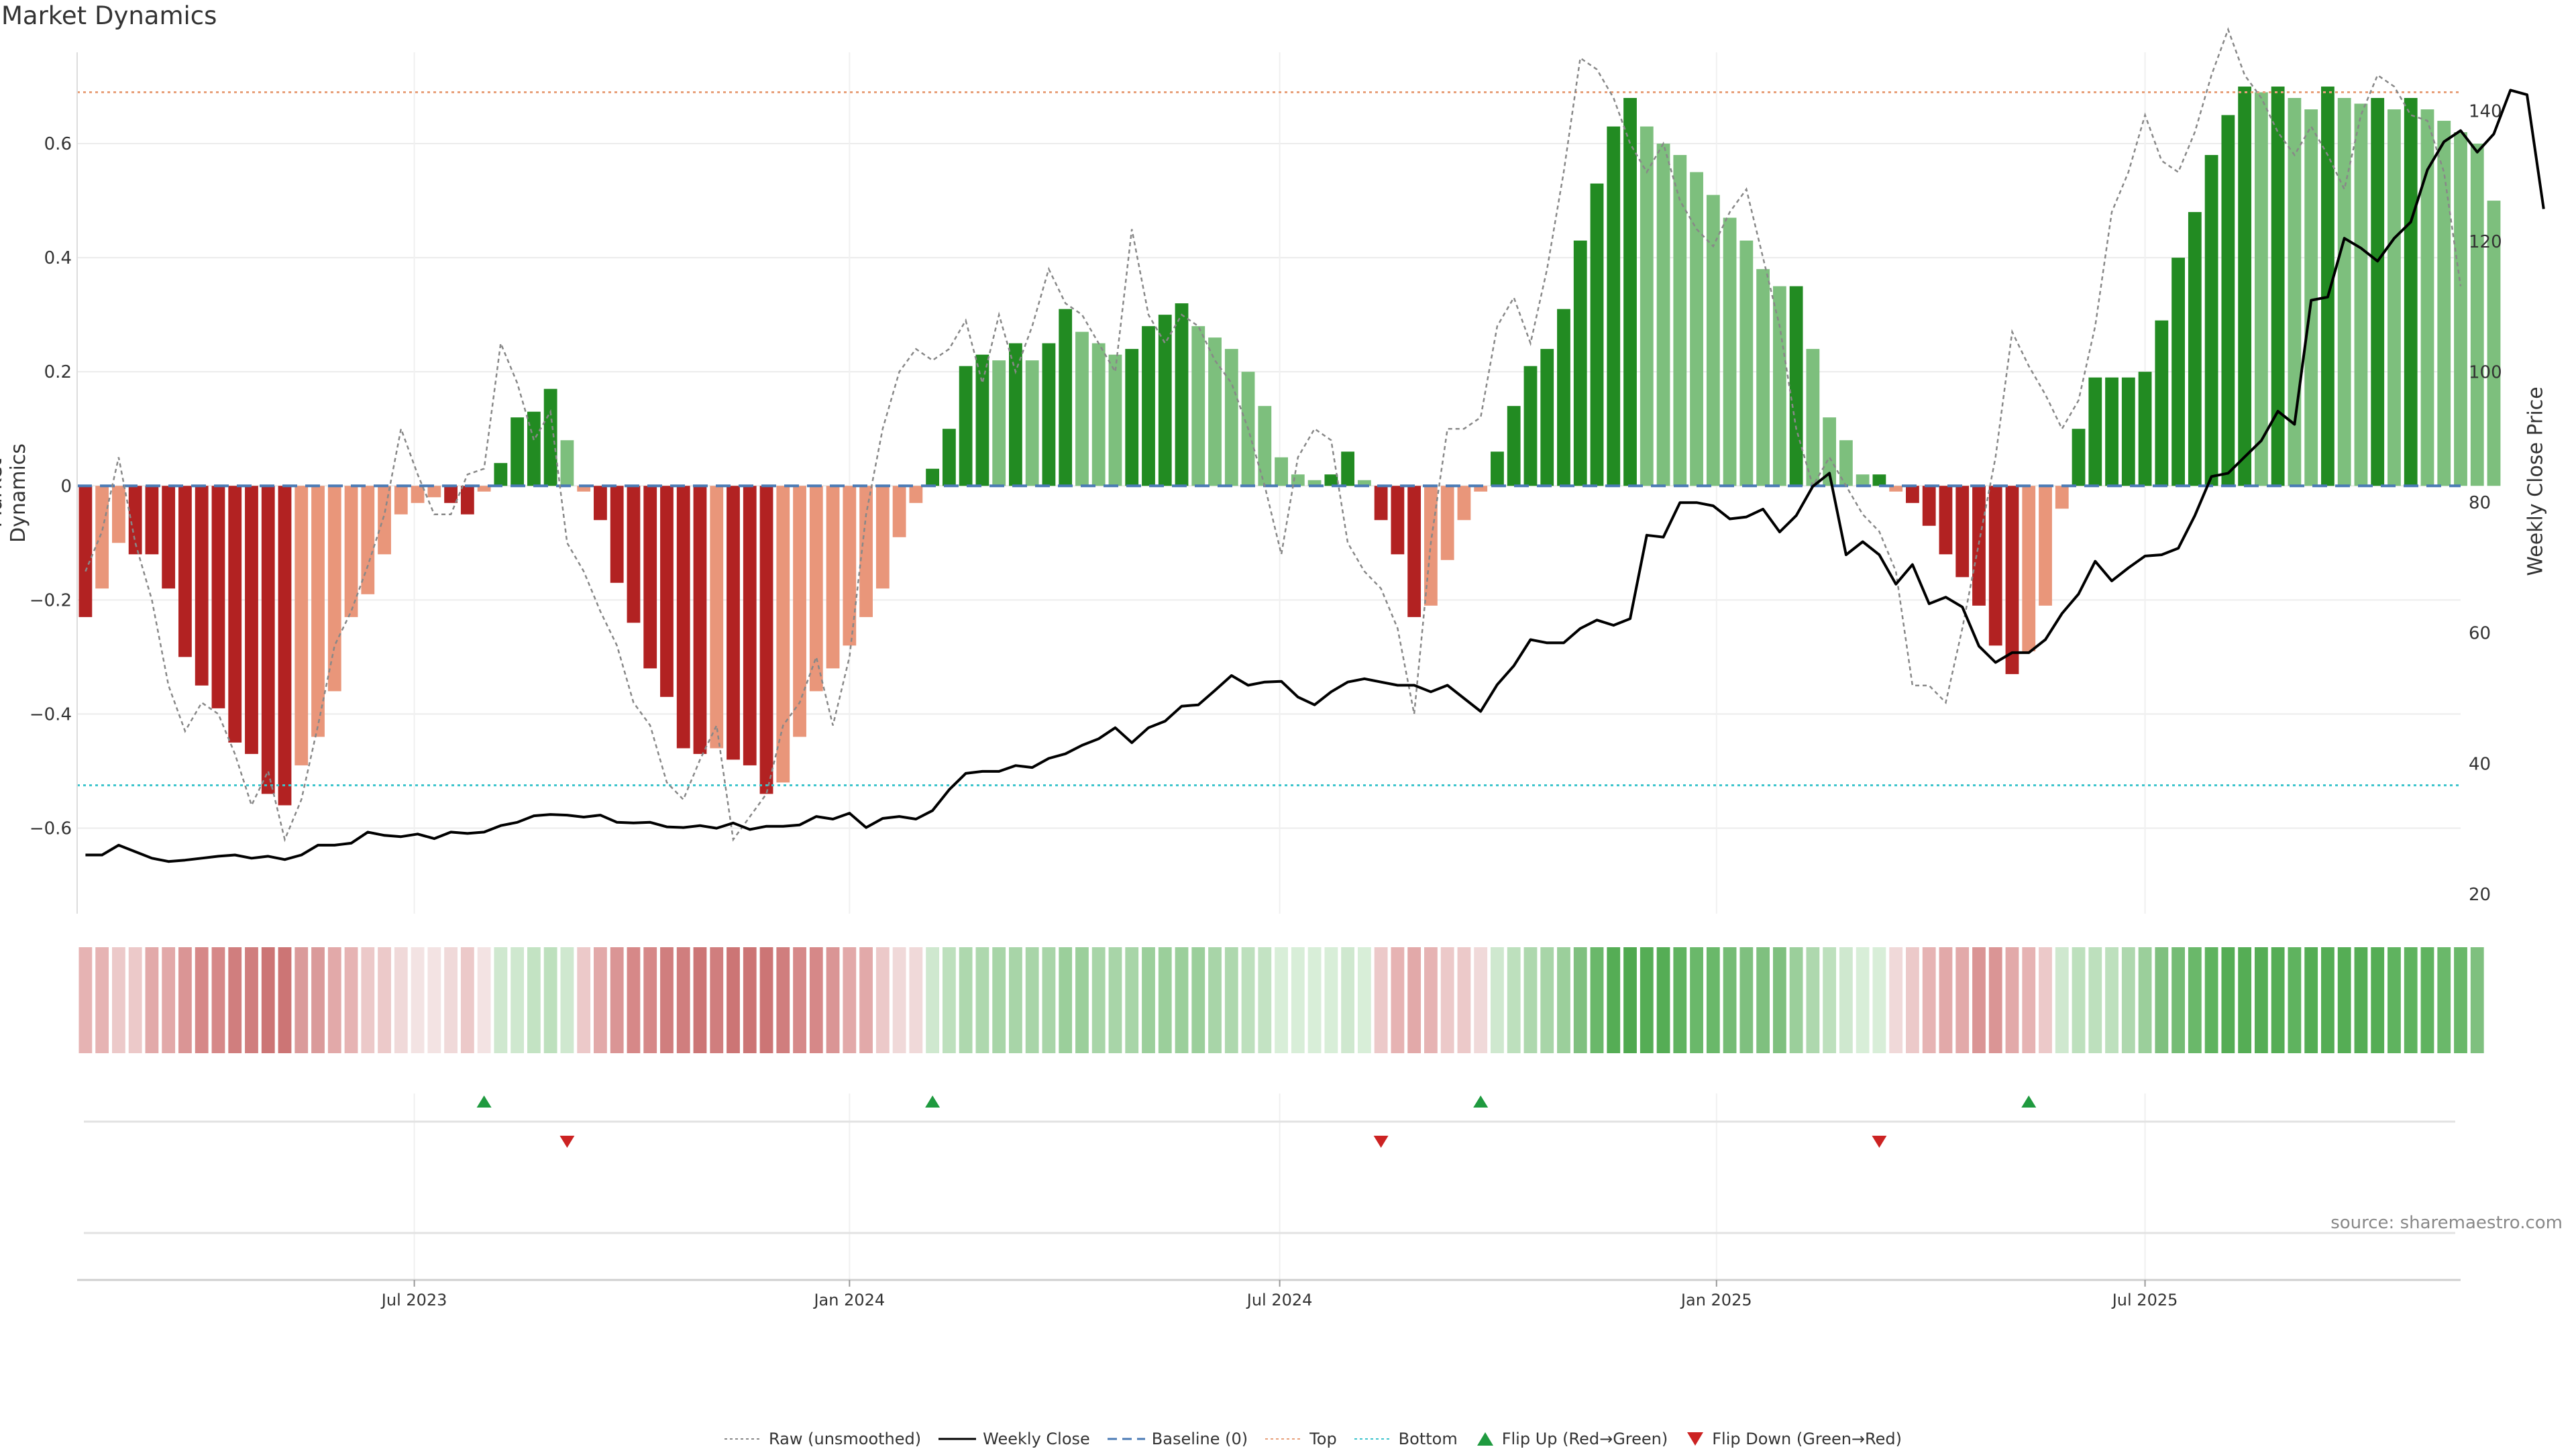 The height and width of the screenshot is (1449, 2576). What do you see at coordinates (51, 714) in the screenshot?
I see `y-tick-label: −0.4` at bounding box center [51, 714].